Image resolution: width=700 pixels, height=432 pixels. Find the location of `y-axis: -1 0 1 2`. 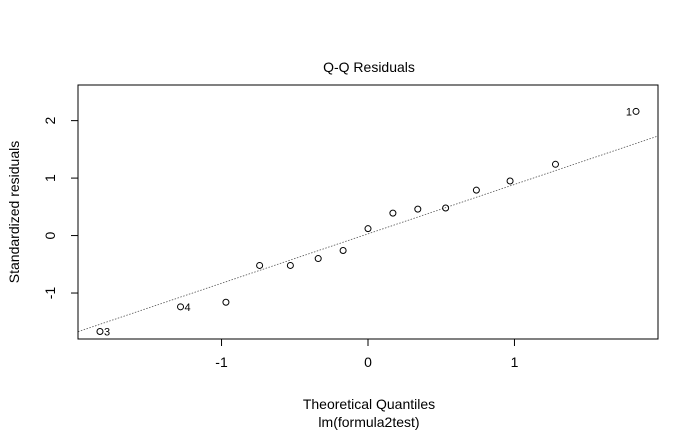

y-axis: -1 0 1 2 is located at coordinates (60, 208).